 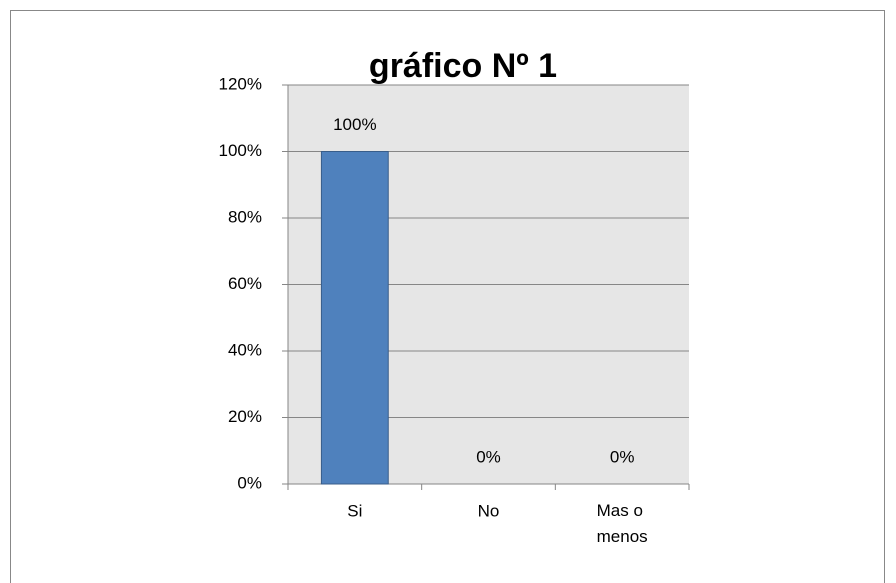 What do you see at coordinates (245, 416) in the screenshot?
I see `y-tick-label: 20%` at bounding box center [245, 416].